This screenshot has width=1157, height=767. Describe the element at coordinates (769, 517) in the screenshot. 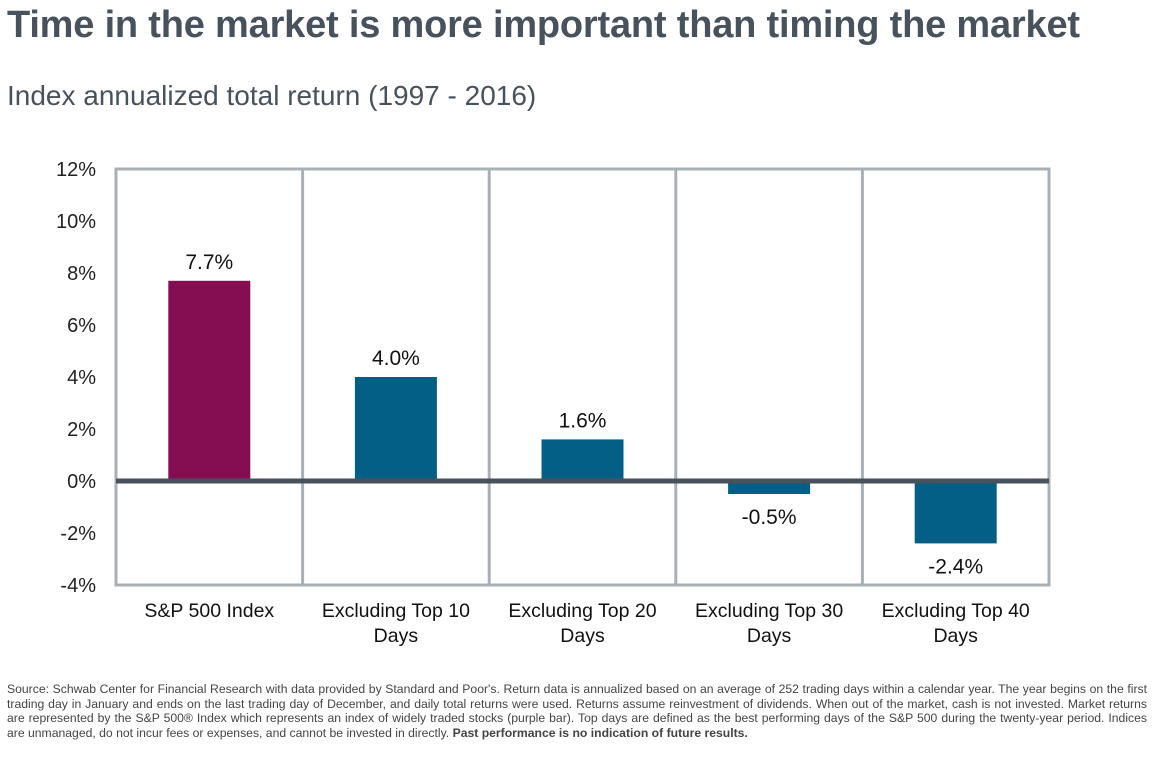

I see `data-label: -0.5%` at that location.